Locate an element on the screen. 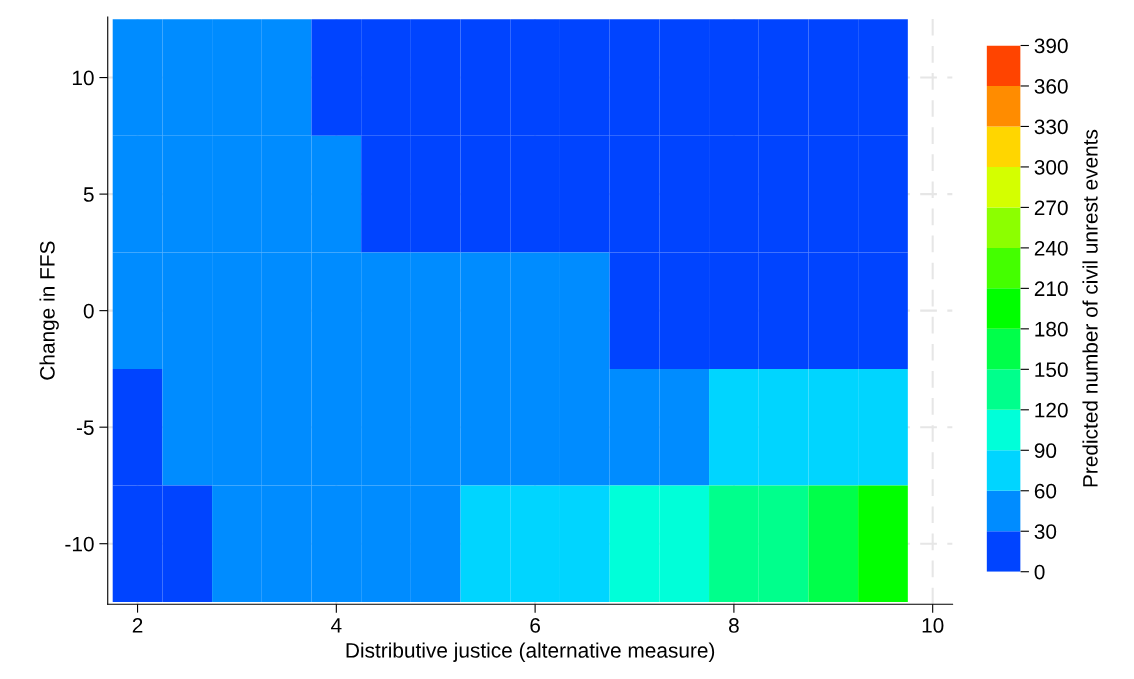 The height and width of the screenshot is (679, 1134). x-tick-label: 6 is located at coordinates (535, 625).